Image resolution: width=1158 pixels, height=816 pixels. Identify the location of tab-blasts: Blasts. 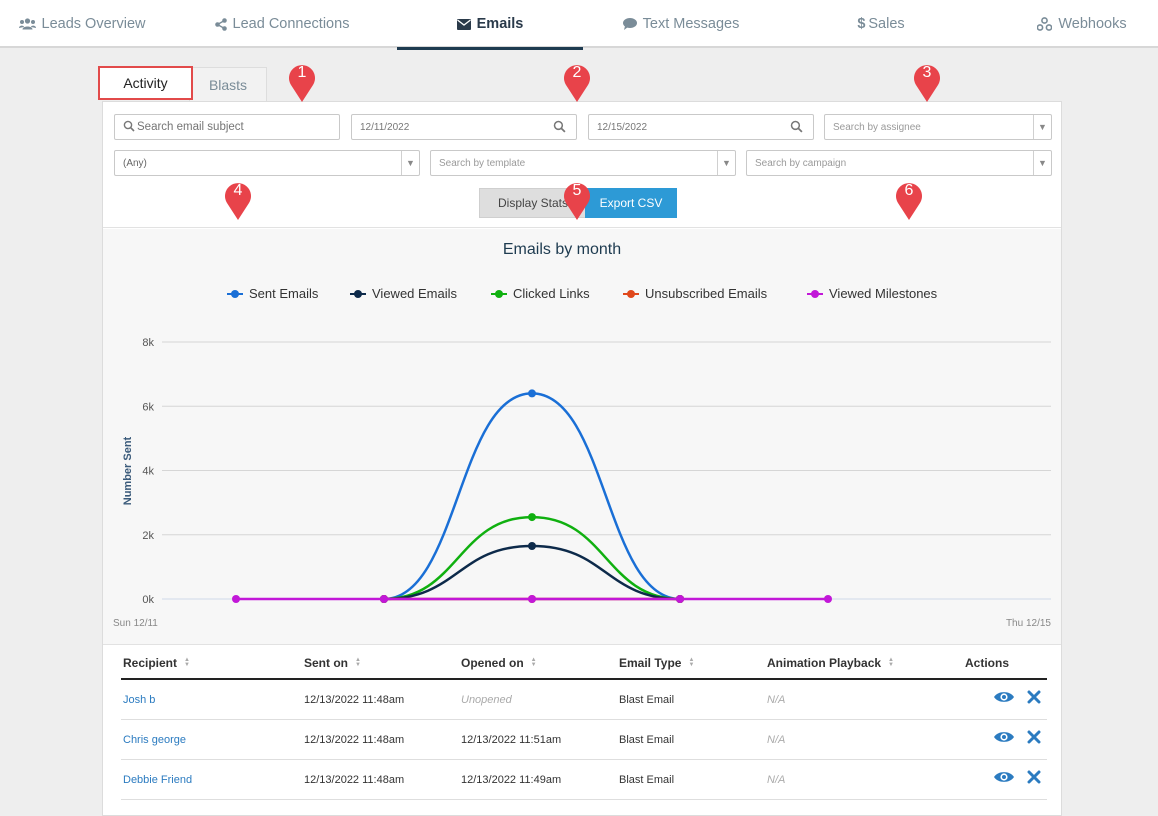
(228, 84).